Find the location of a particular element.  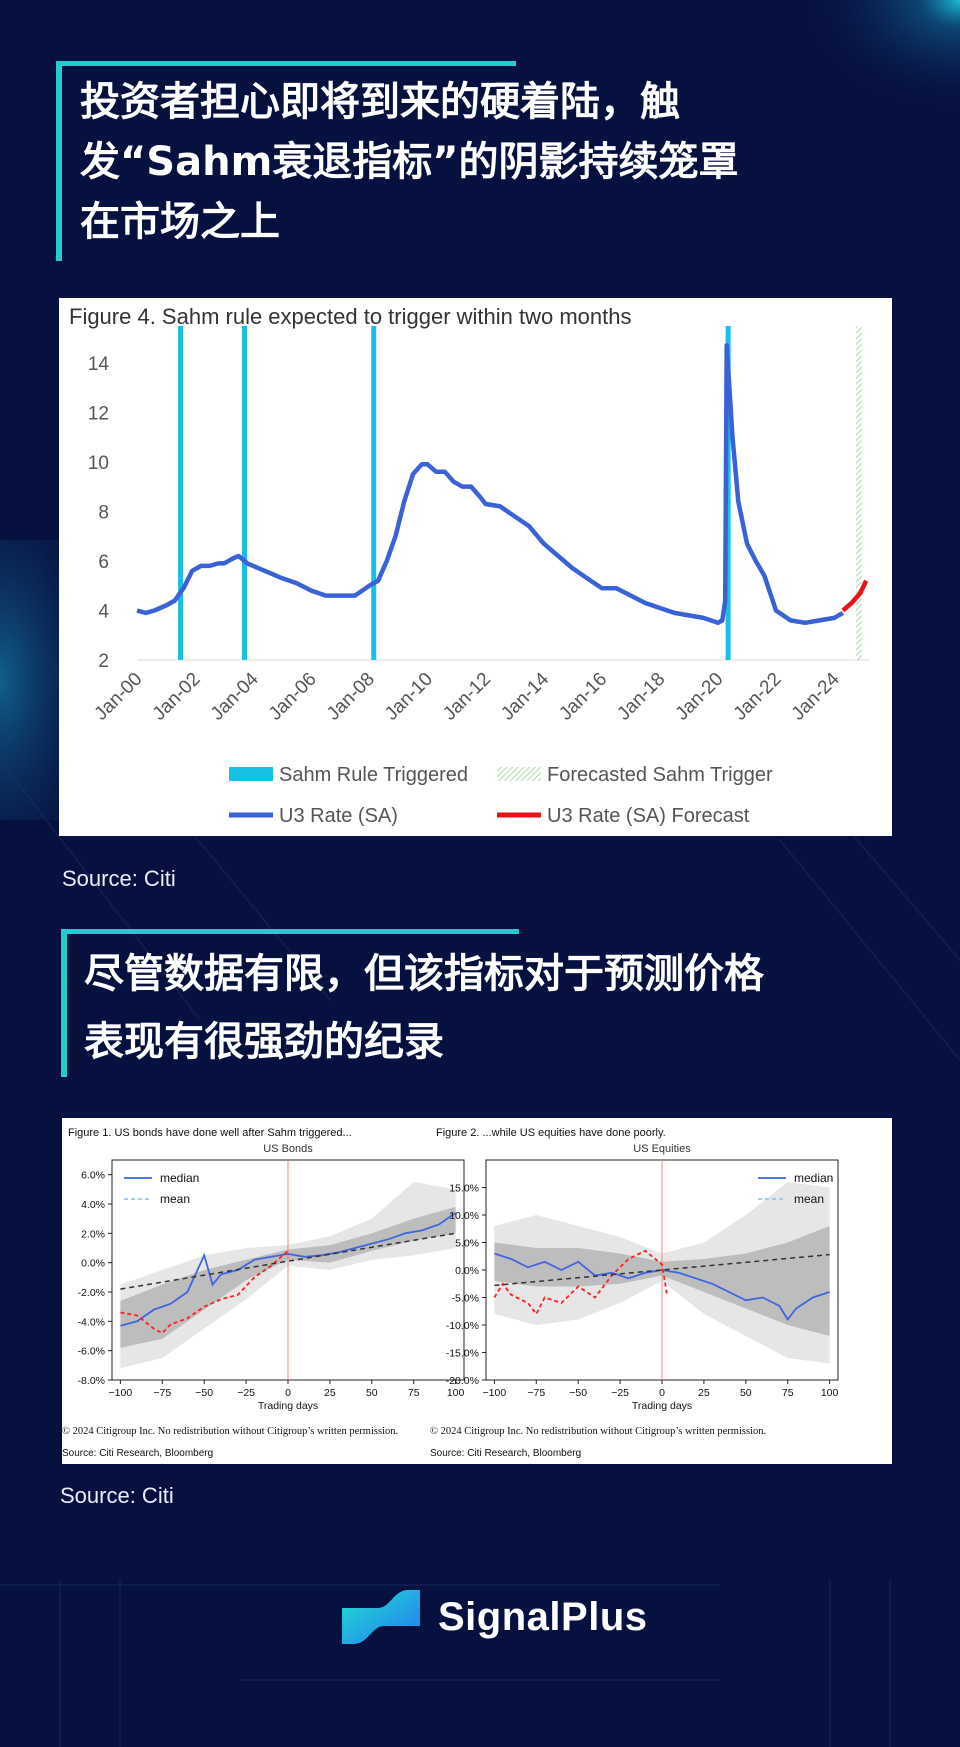

y-tick-label: 6 is located at coordinates (103, 562).